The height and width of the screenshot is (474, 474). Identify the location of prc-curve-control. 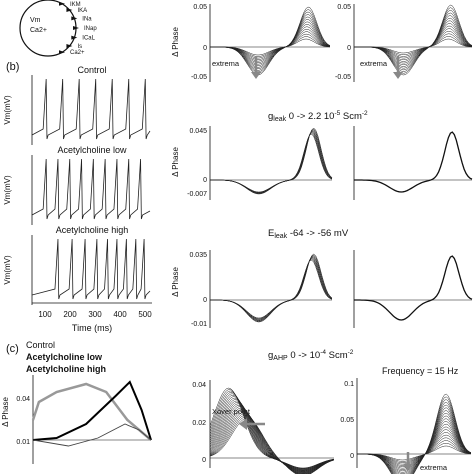
(92, 435).